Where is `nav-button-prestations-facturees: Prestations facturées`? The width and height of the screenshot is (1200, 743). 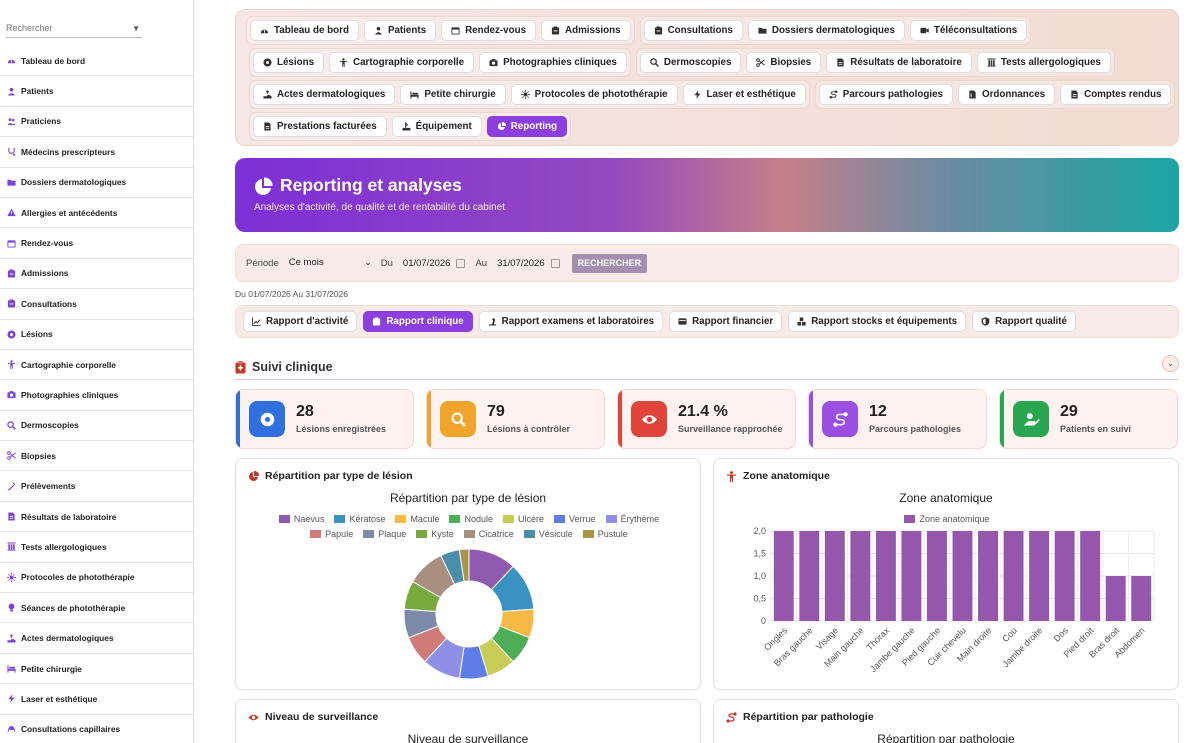 nav-button-prestations-facturees: Prestations facturées is located at coordinates (320, 126).